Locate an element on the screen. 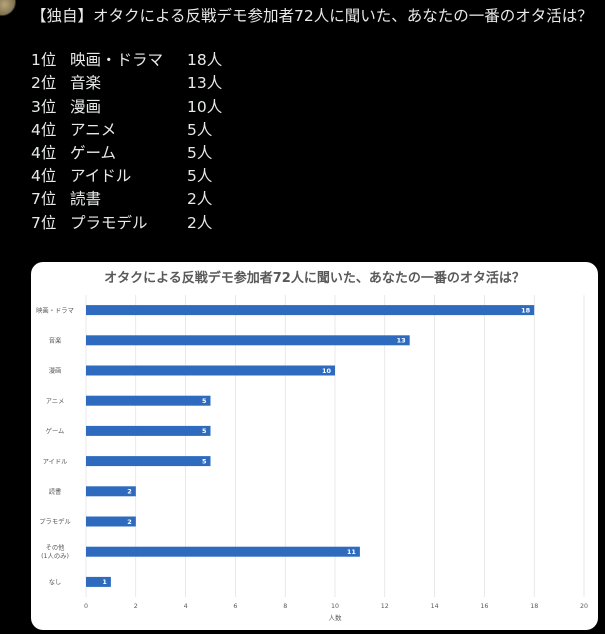  ranking-item: ゲーム is located at coordinates (93, 152).